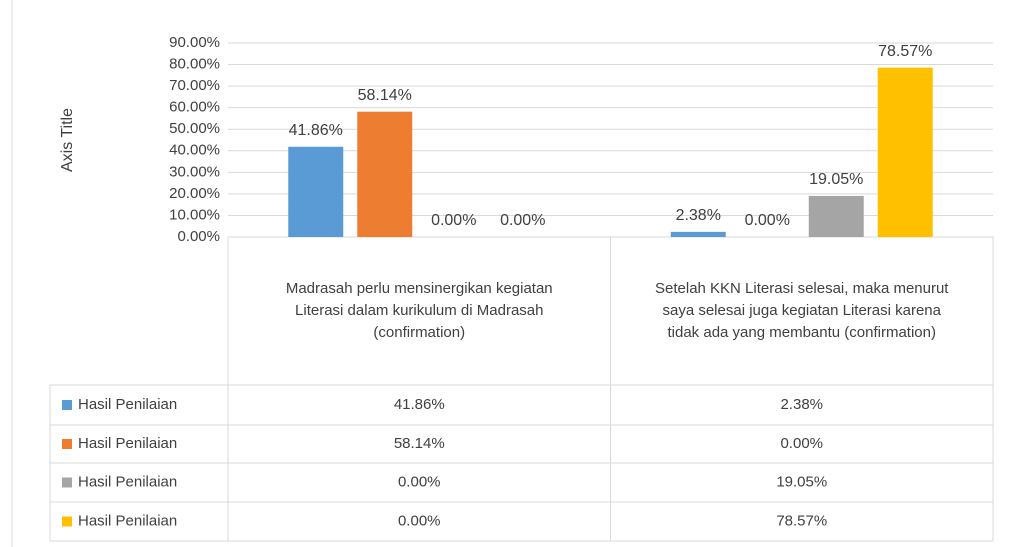 This screenshot has width=1009, height=547. Describe the element at coordinates (194, 214) in the screenshot. I see `y-tick-label: 10.00%` at that location.